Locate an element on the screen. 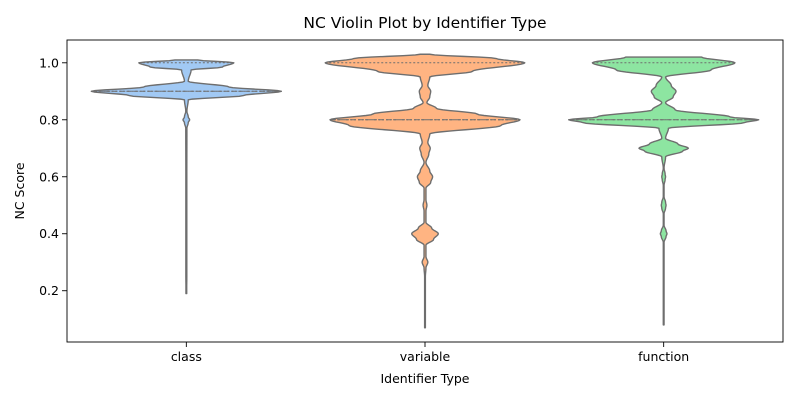  x-axis-label: Identifier Type is located at coordinates (425, 378).